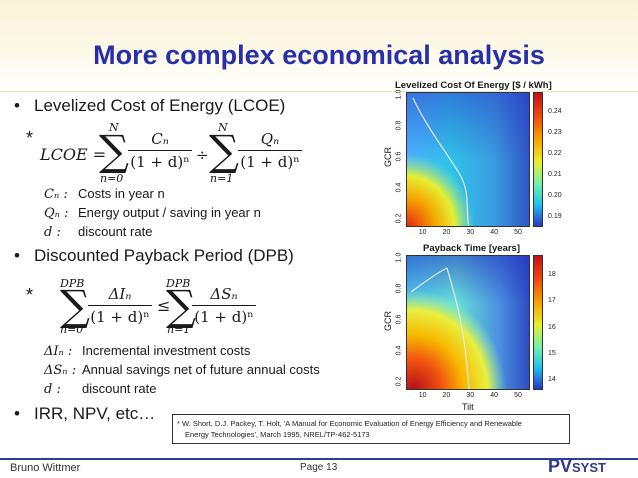  I want to click on lcoe-fraction-costs: Cₙ (1 + d)ⁿ, so click(160, 150).